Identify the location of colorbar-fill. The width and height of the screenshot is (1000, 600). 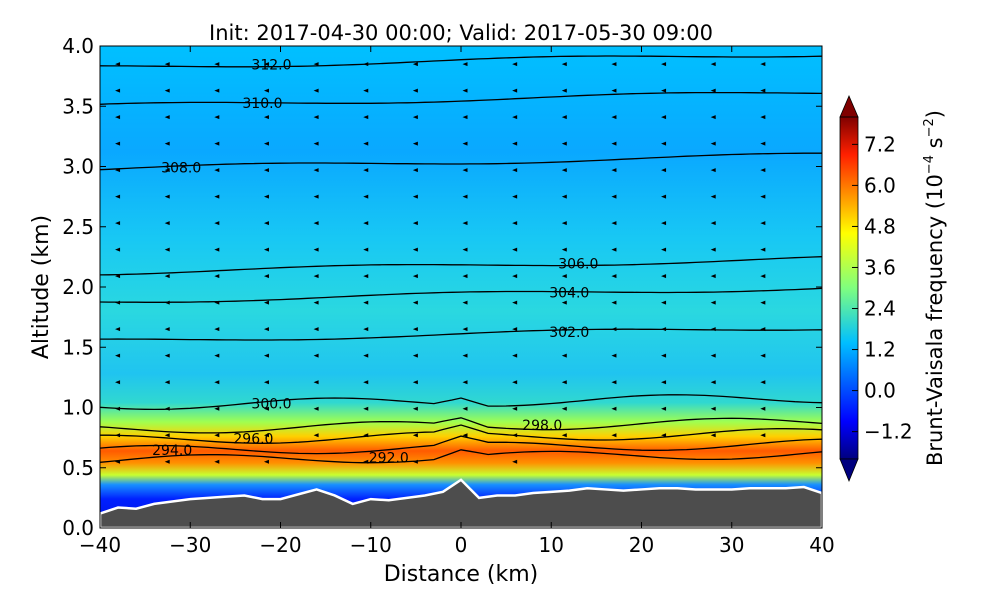
(849, 288).